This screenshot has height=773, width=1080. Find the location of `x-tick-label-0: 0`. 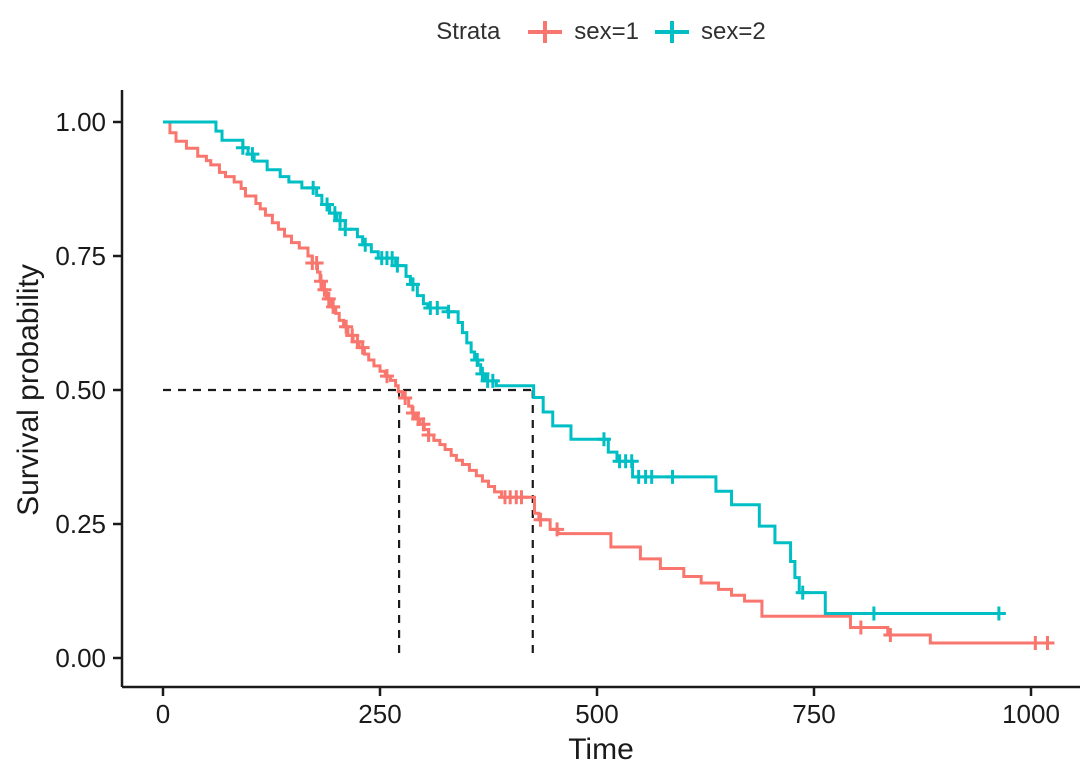

x-tick-label-0: 0 is located at coordinates (163, 714).